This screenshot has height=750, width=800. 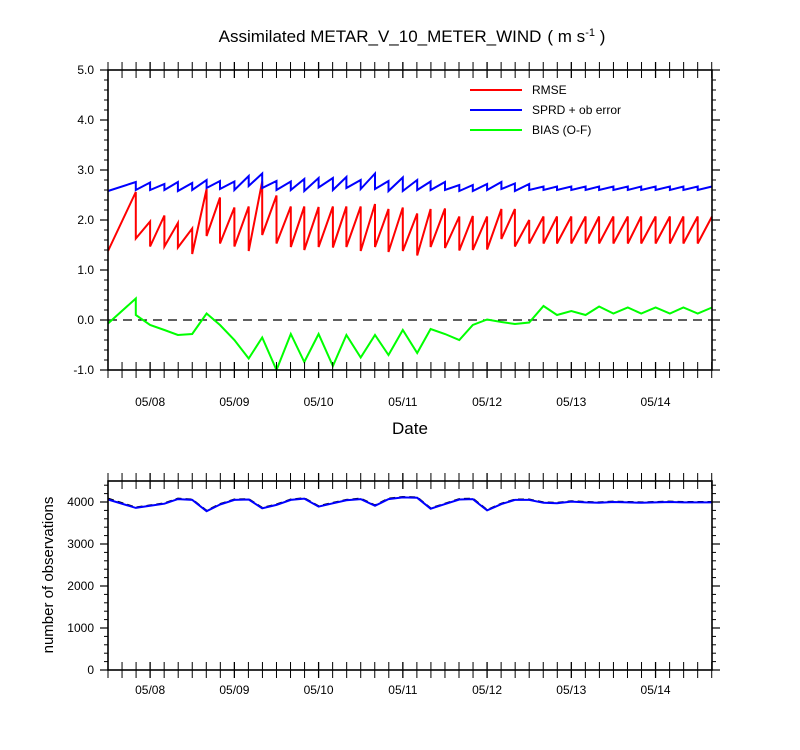 I want to click on y-tick-label: 3.0, so click(x=85, y=170).